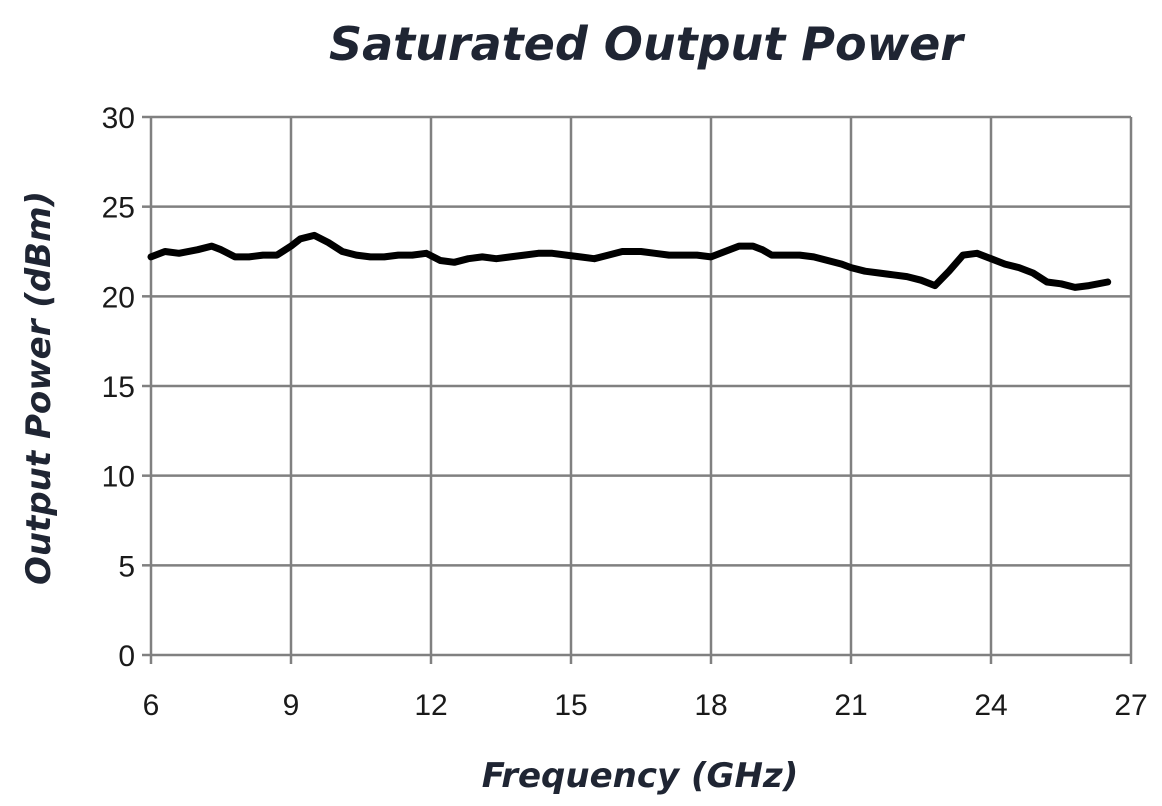 The height and width of the screenshot is (806, 1162). Describe the element at coordinates (710, 705) in the screenshot. I see `x-tick-label: 18` at that location.